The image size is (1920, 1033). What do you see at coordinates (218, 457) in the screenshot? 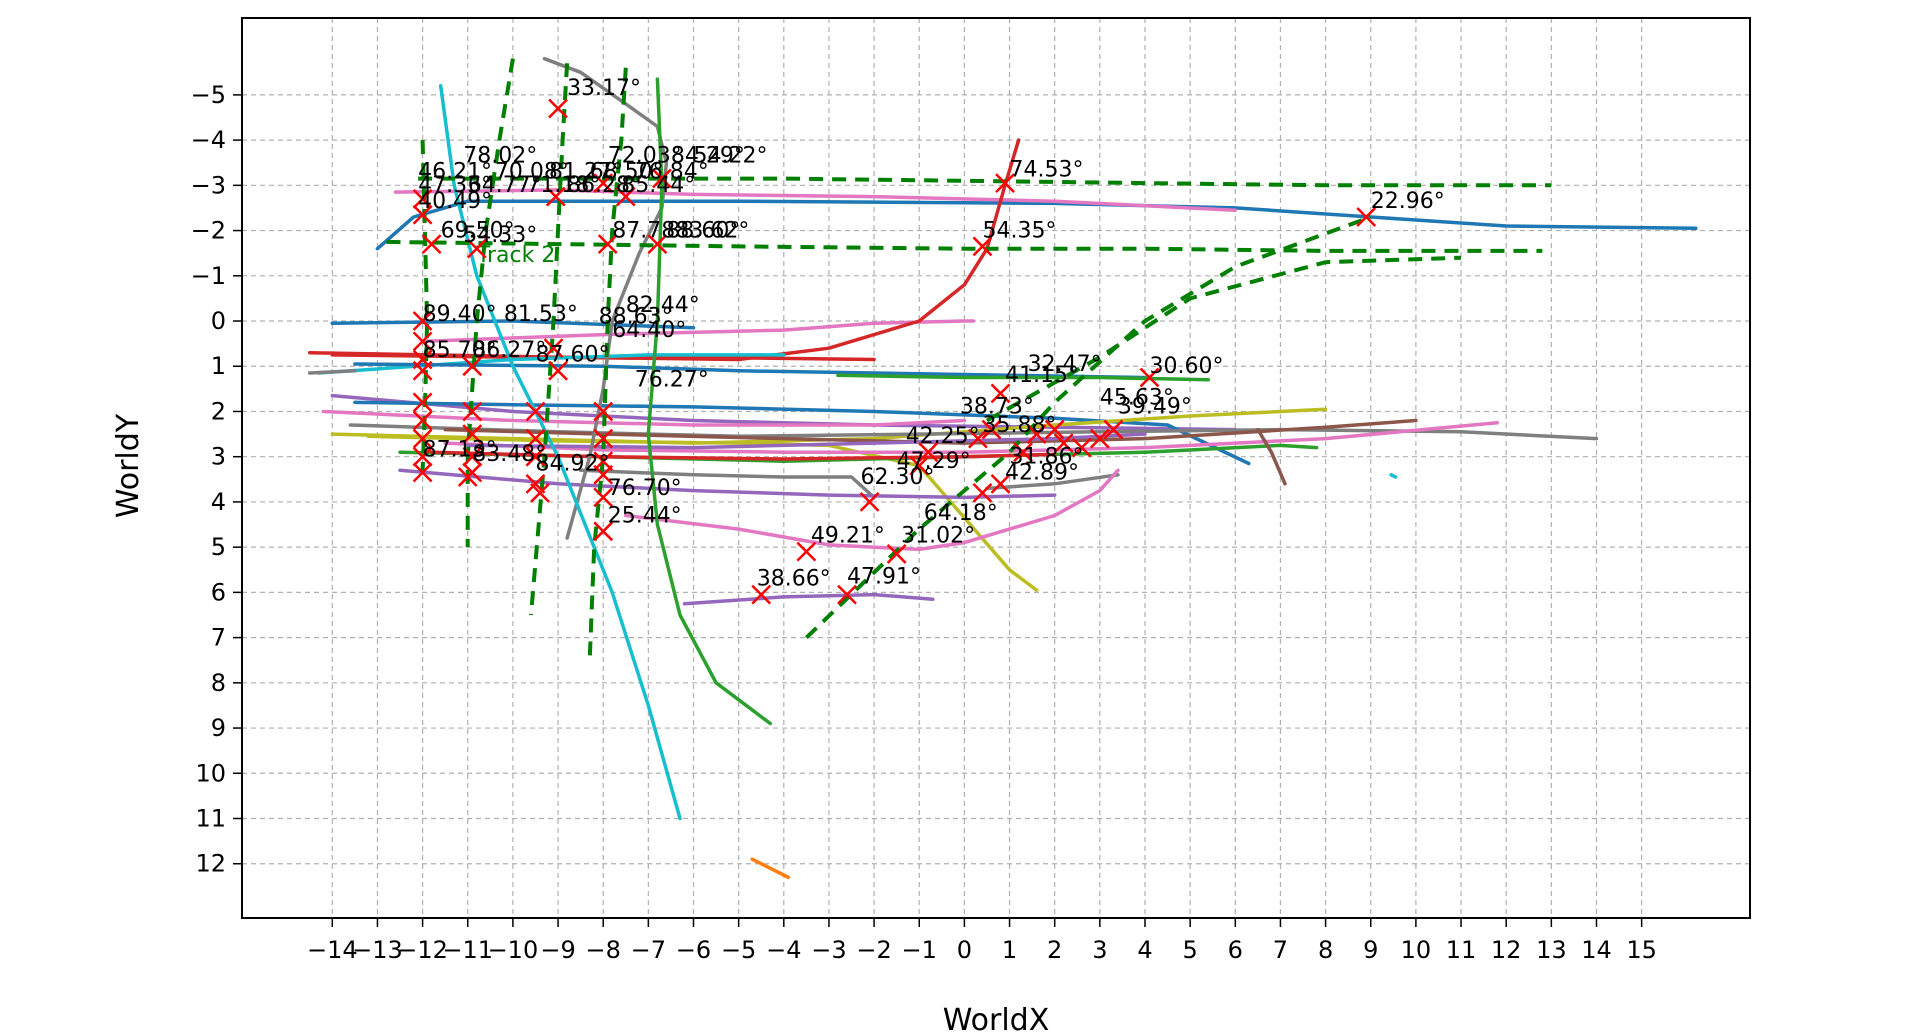
I see `y-tick-label: 3` at bounding box center [218, 457].